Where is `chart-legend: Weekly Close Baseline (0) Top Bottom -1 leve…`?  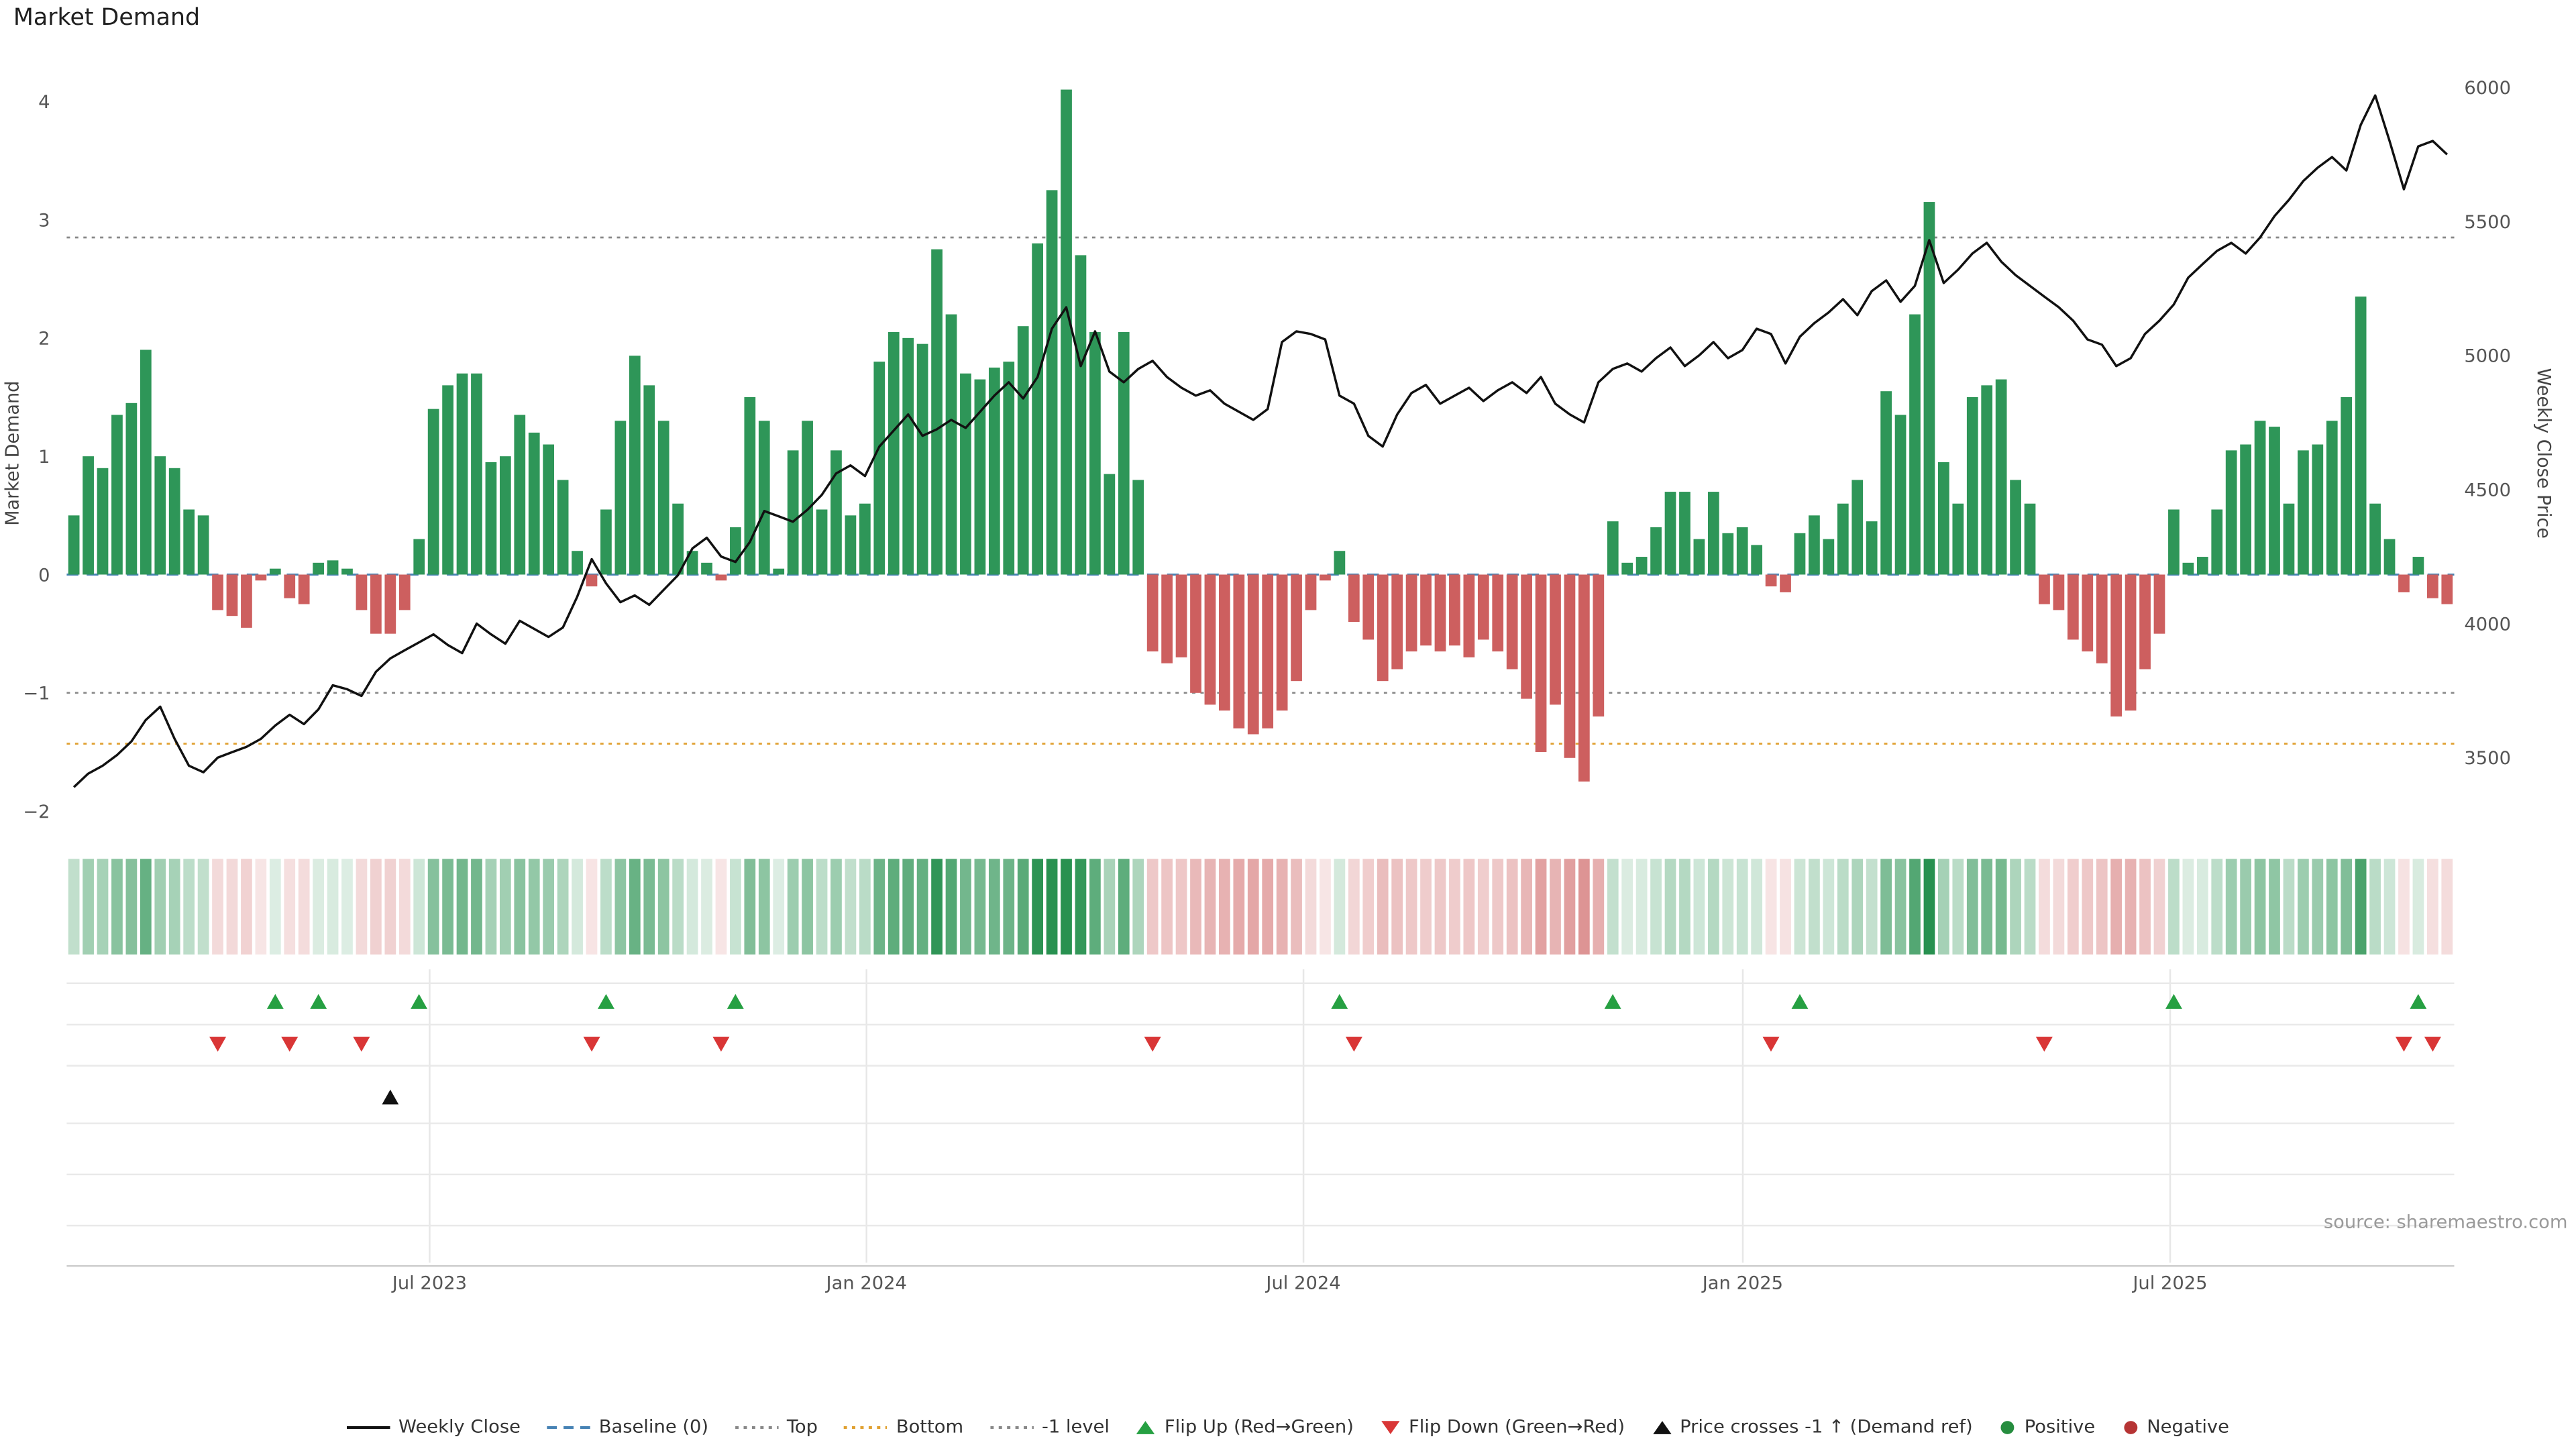 chart-legend: Weekly Close Baseline (0) Top Bottom -1 leve… is located at coordinates (1288, 1427).